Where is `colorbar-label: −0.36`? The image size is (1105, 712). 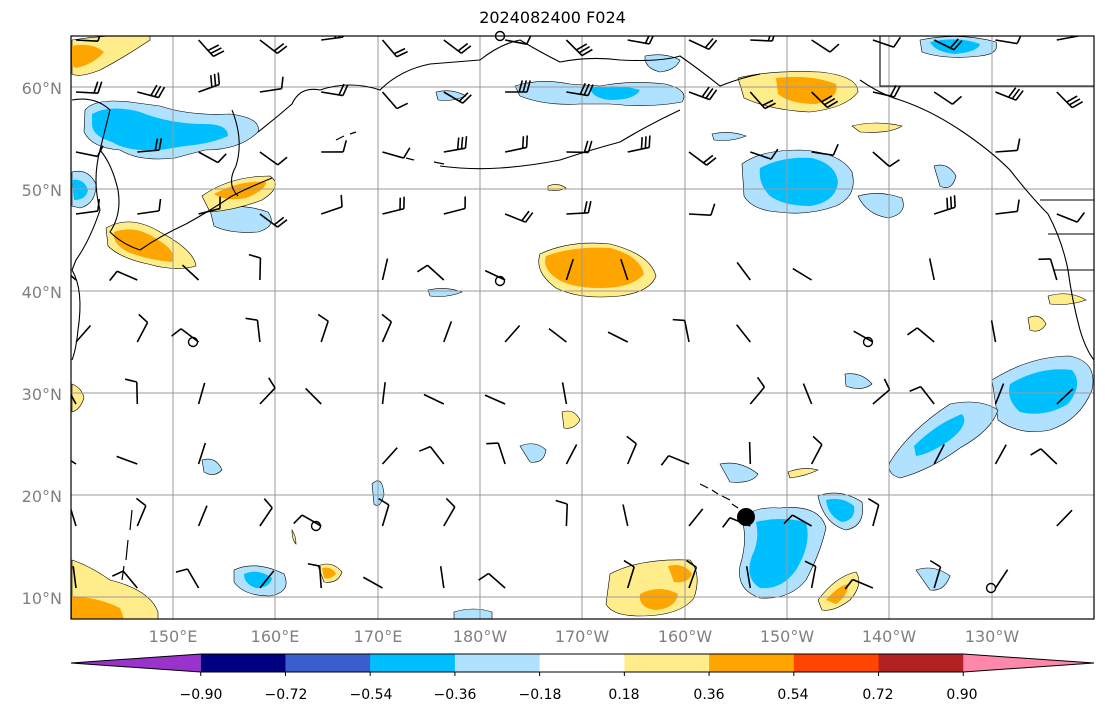 colorbar-label: −0.36 is located at coordinates (455, 695).